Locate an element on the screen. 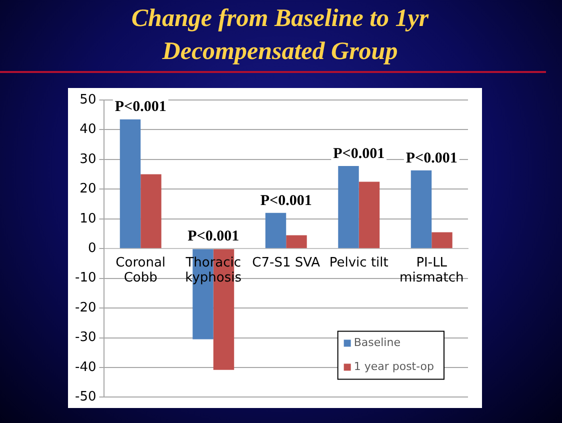  y-tick-label: -20 is located at coordinates (85, 308).